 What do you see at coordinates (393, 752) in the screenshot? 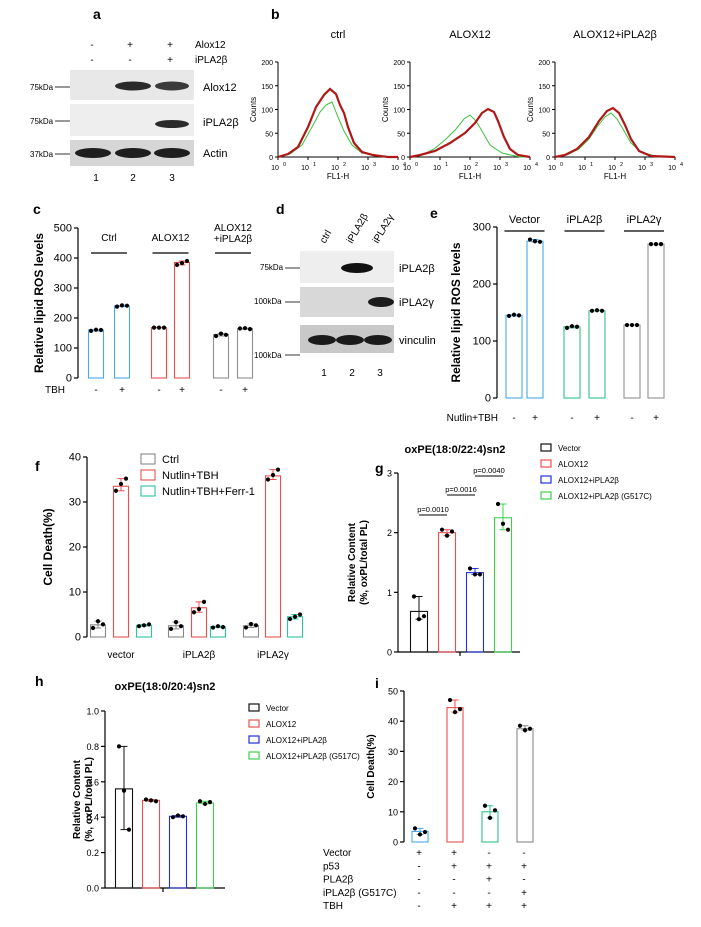
I see `y-tick-label: 30` at bounding box center [393, 752].